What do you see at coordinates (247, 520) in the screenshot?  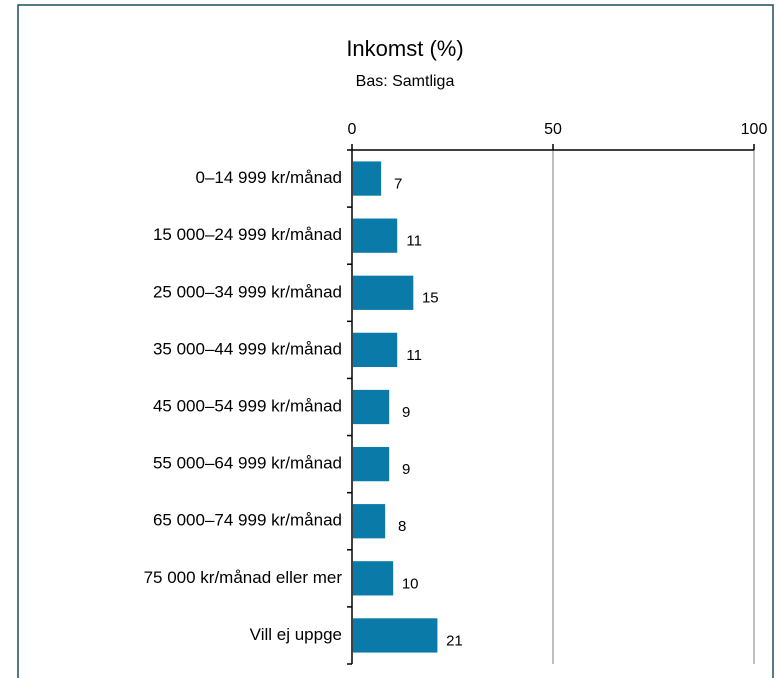 I see `y-tick-label: 65 000–74 999 kr/månad` at bounding box center [247, 520].